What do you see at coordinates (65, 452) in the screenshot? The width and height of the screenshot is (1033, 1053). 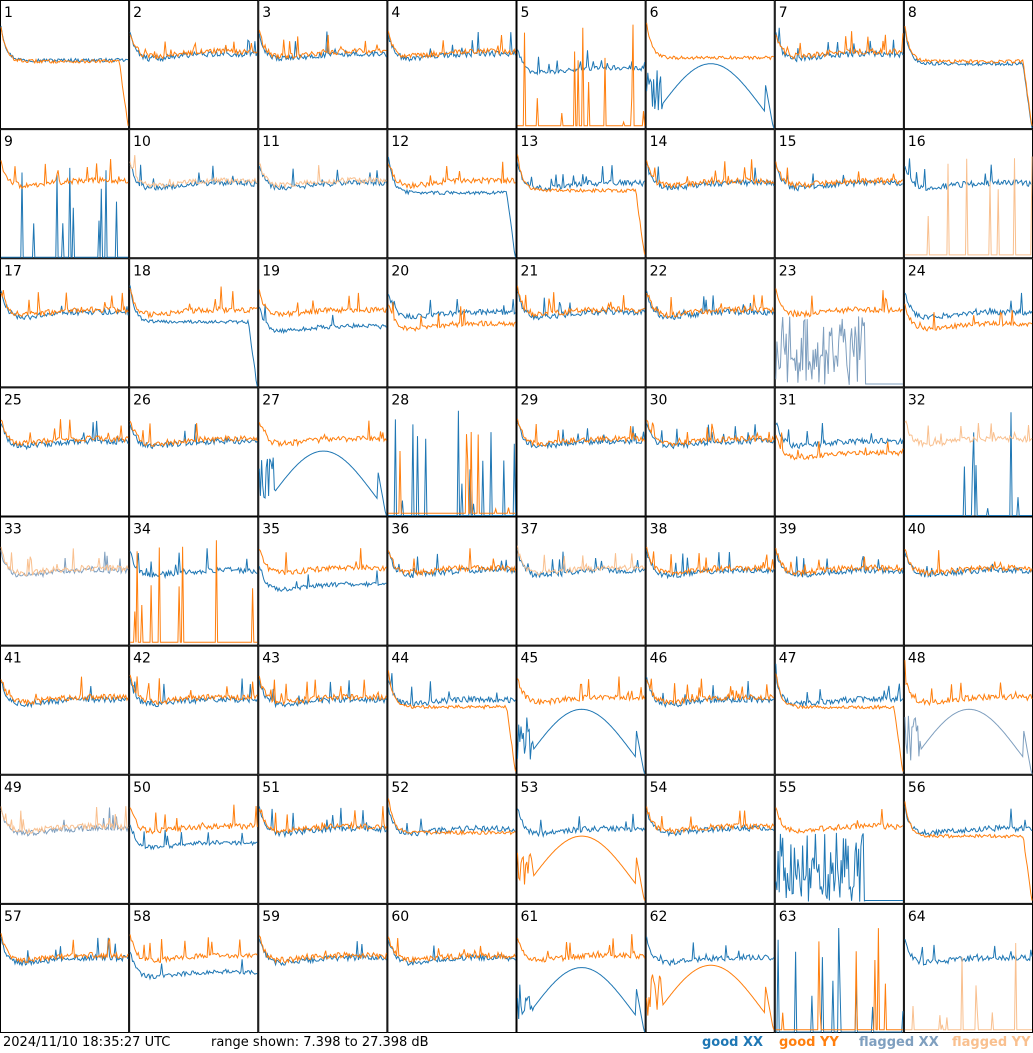 I see `panel-25: 25` at bounding box center [65, 452].